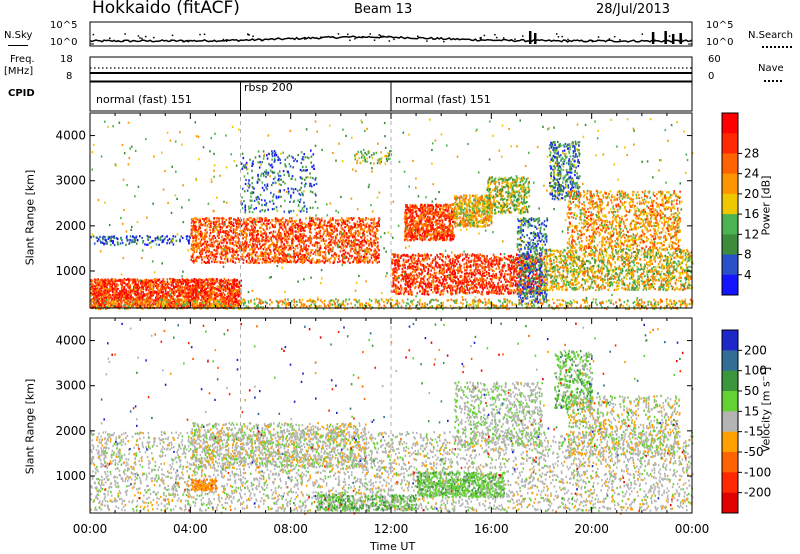 The height and width of the screenshot is (554, 800). I want to click on nave-tick-high: 60, so click(714, 60).